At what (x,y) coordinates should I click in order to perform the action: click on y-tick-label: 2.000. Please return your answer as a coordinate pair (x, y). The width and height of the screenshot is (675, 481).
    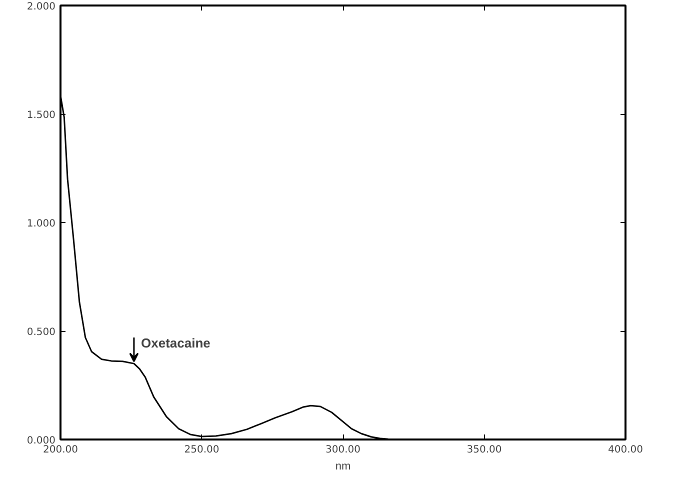
    Looking at the image, I should click on (41, 7).